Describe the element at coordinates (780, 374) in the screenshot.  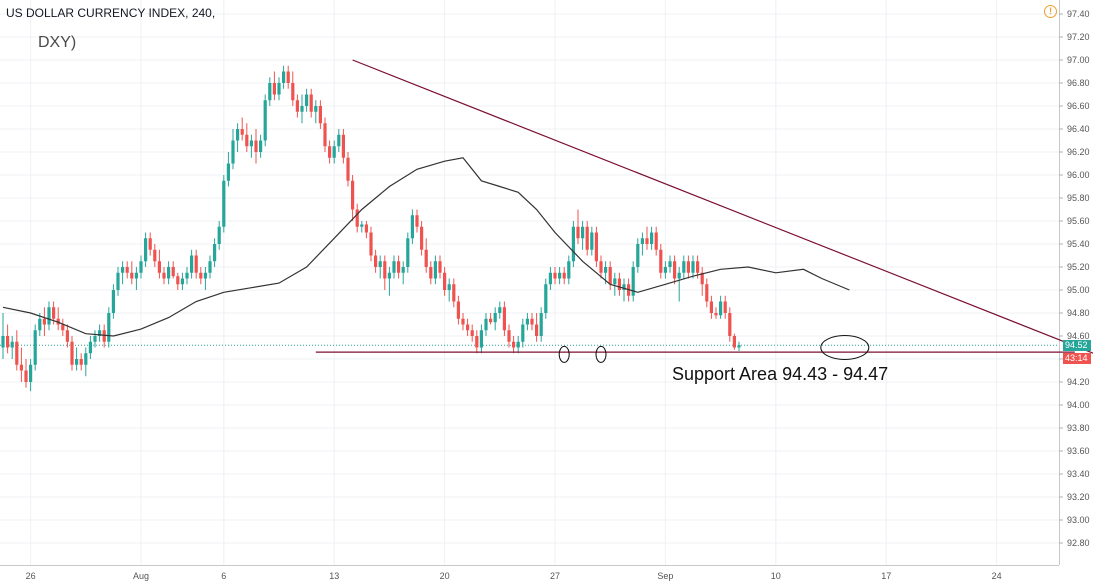
I see `support-area-annotation: Support Area 94.43 - 94.47` at that location.